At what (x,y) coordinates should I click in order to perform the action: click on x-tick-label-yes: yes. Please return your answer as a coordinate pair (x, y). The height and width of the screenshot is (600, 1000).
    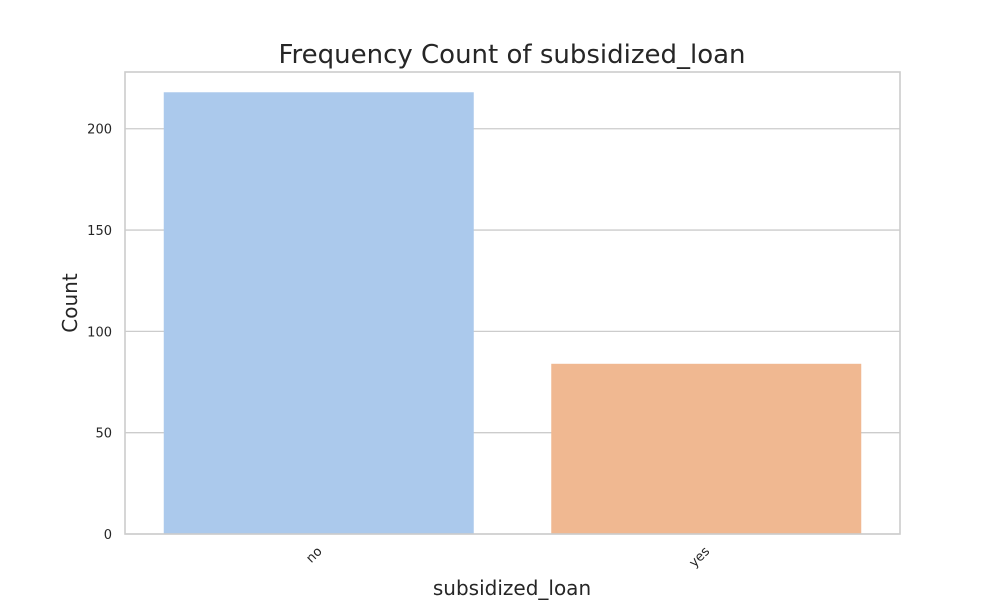
    Looking at the image, I should click on (700, 557).